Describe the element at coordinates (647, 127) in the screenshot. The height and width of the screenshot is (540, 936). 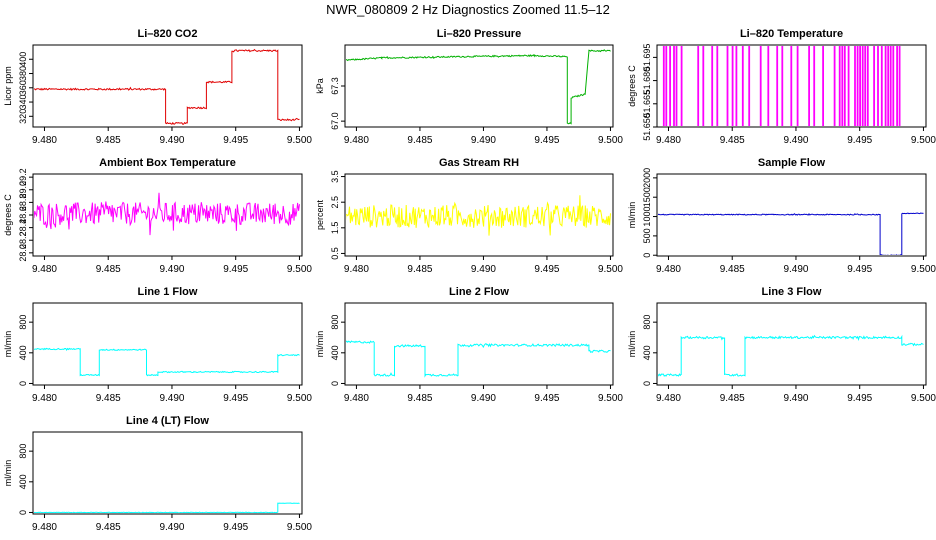
I see `y-tick-label: 51.650` at that location.